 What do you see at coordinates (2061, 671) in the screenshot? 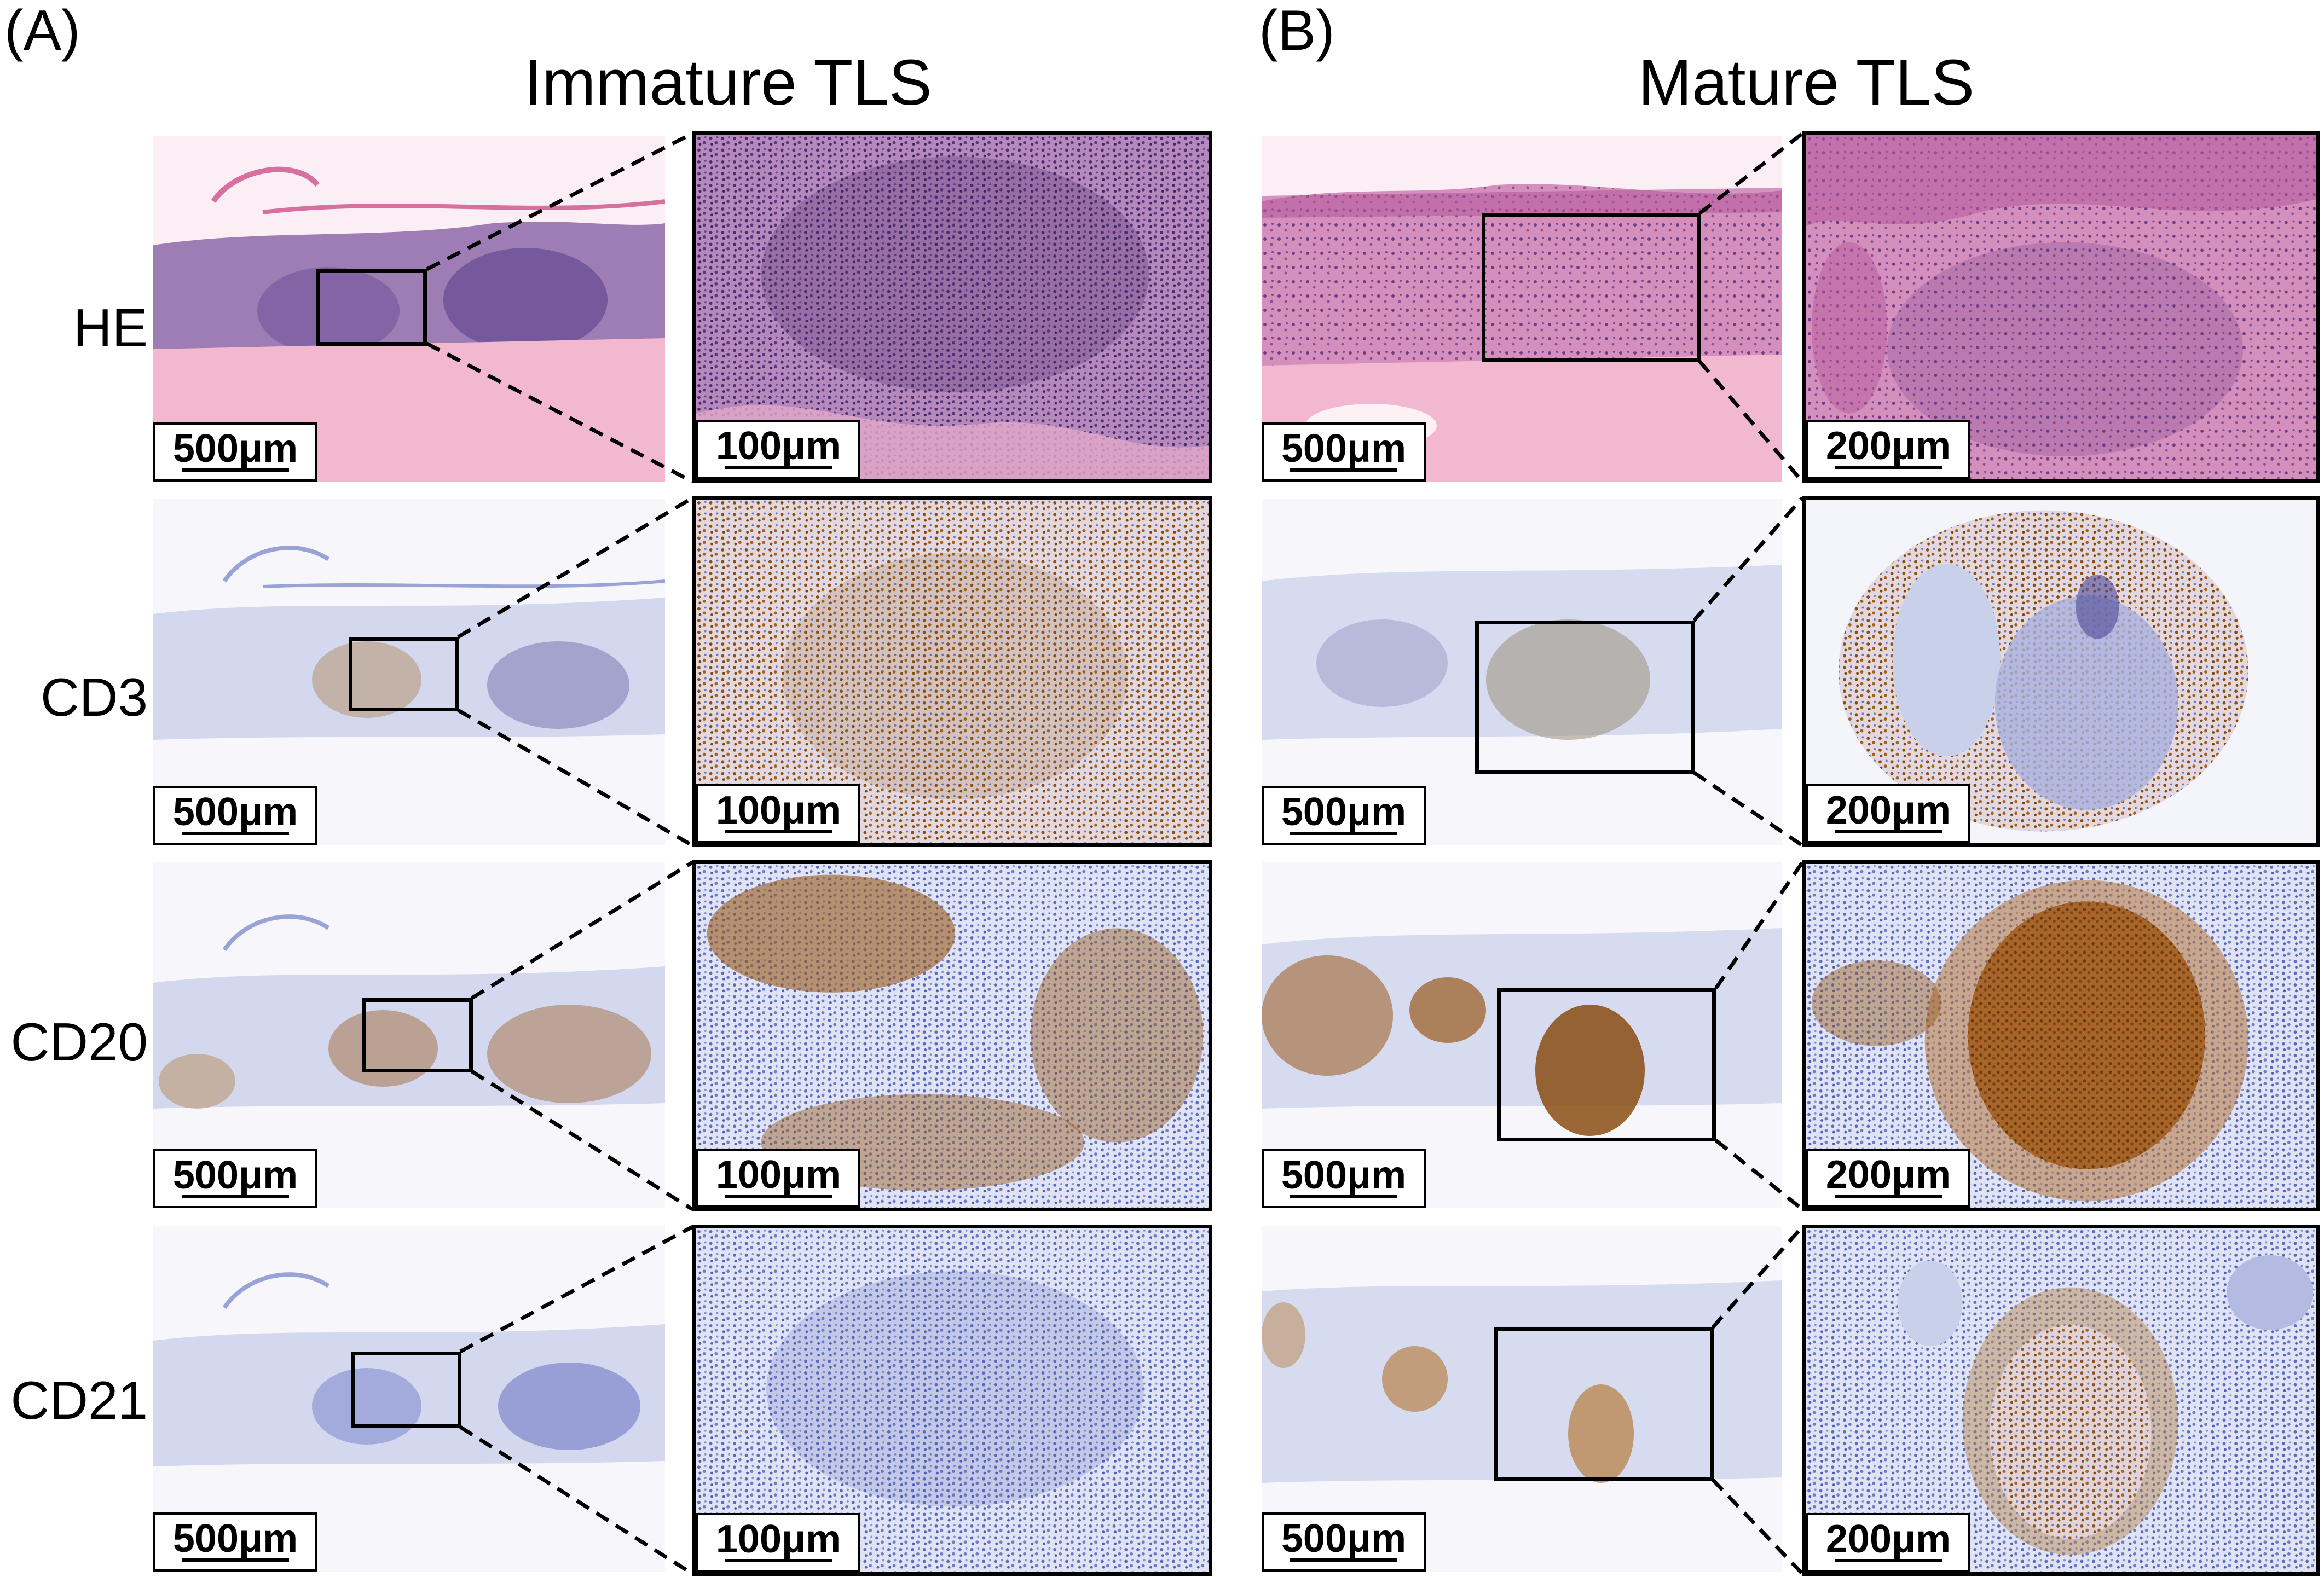
I see `mature-cd3-zoom-image: 200μm` at bounding box center [2061, 671].